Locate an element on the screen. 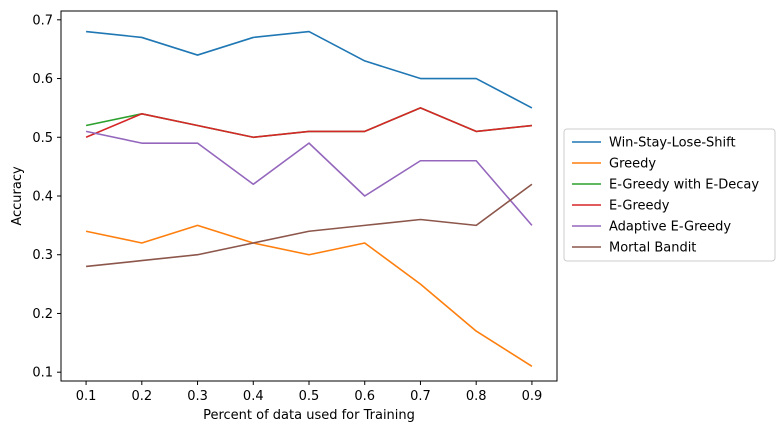 The width and height of the screenshot is (784, 433). legend-label: E-Greedy is located at coordinates (639, 206).